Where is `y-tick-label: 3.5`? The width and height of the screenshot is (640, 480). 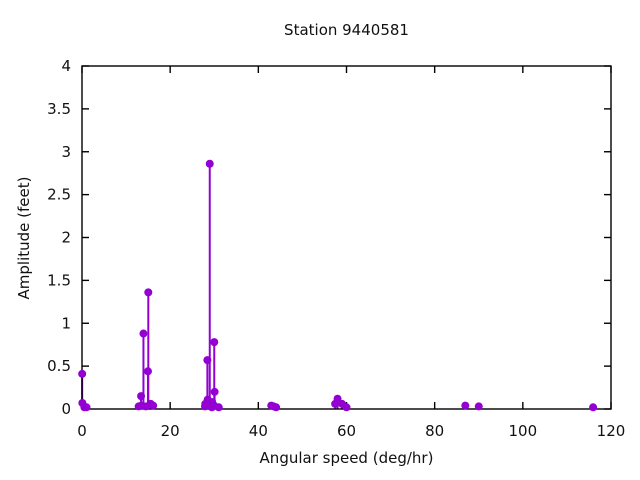 y-tick-label: 3.5 is located at coordinates (59, 109).